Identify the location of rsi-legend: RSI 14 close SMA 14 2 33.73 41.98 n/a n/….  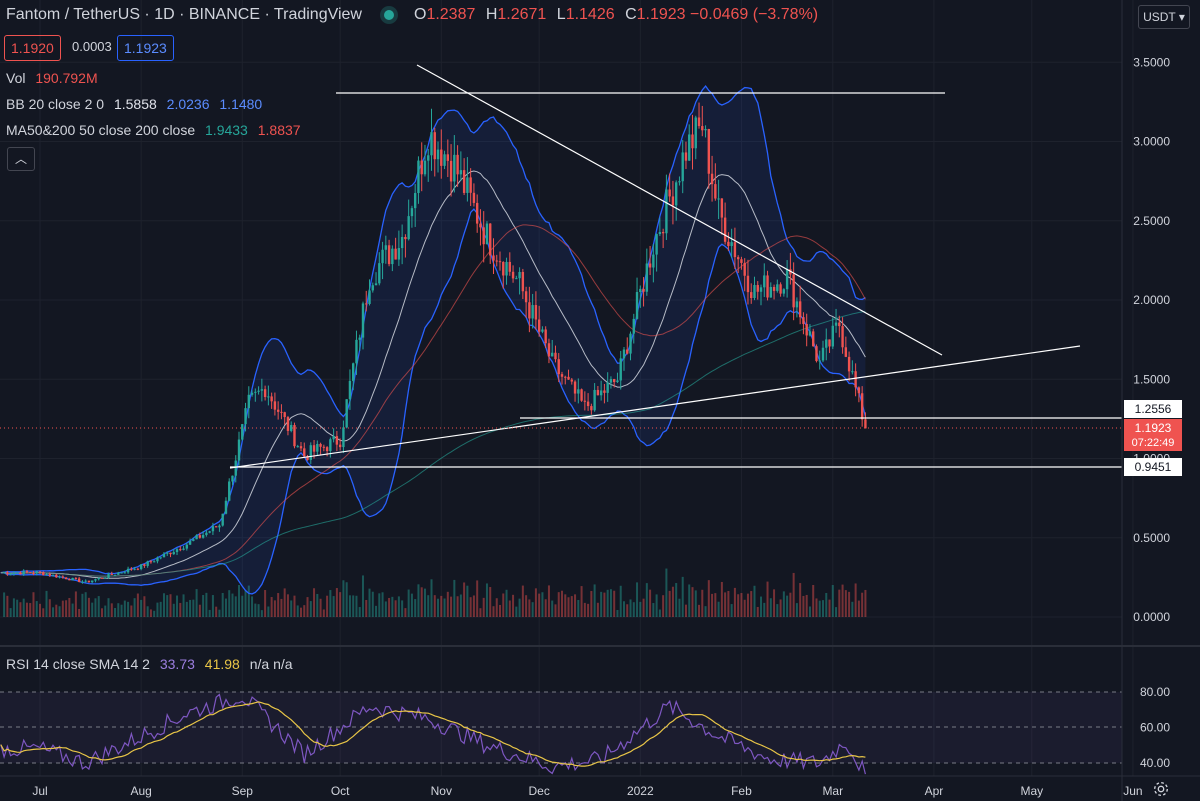
(149, 664).